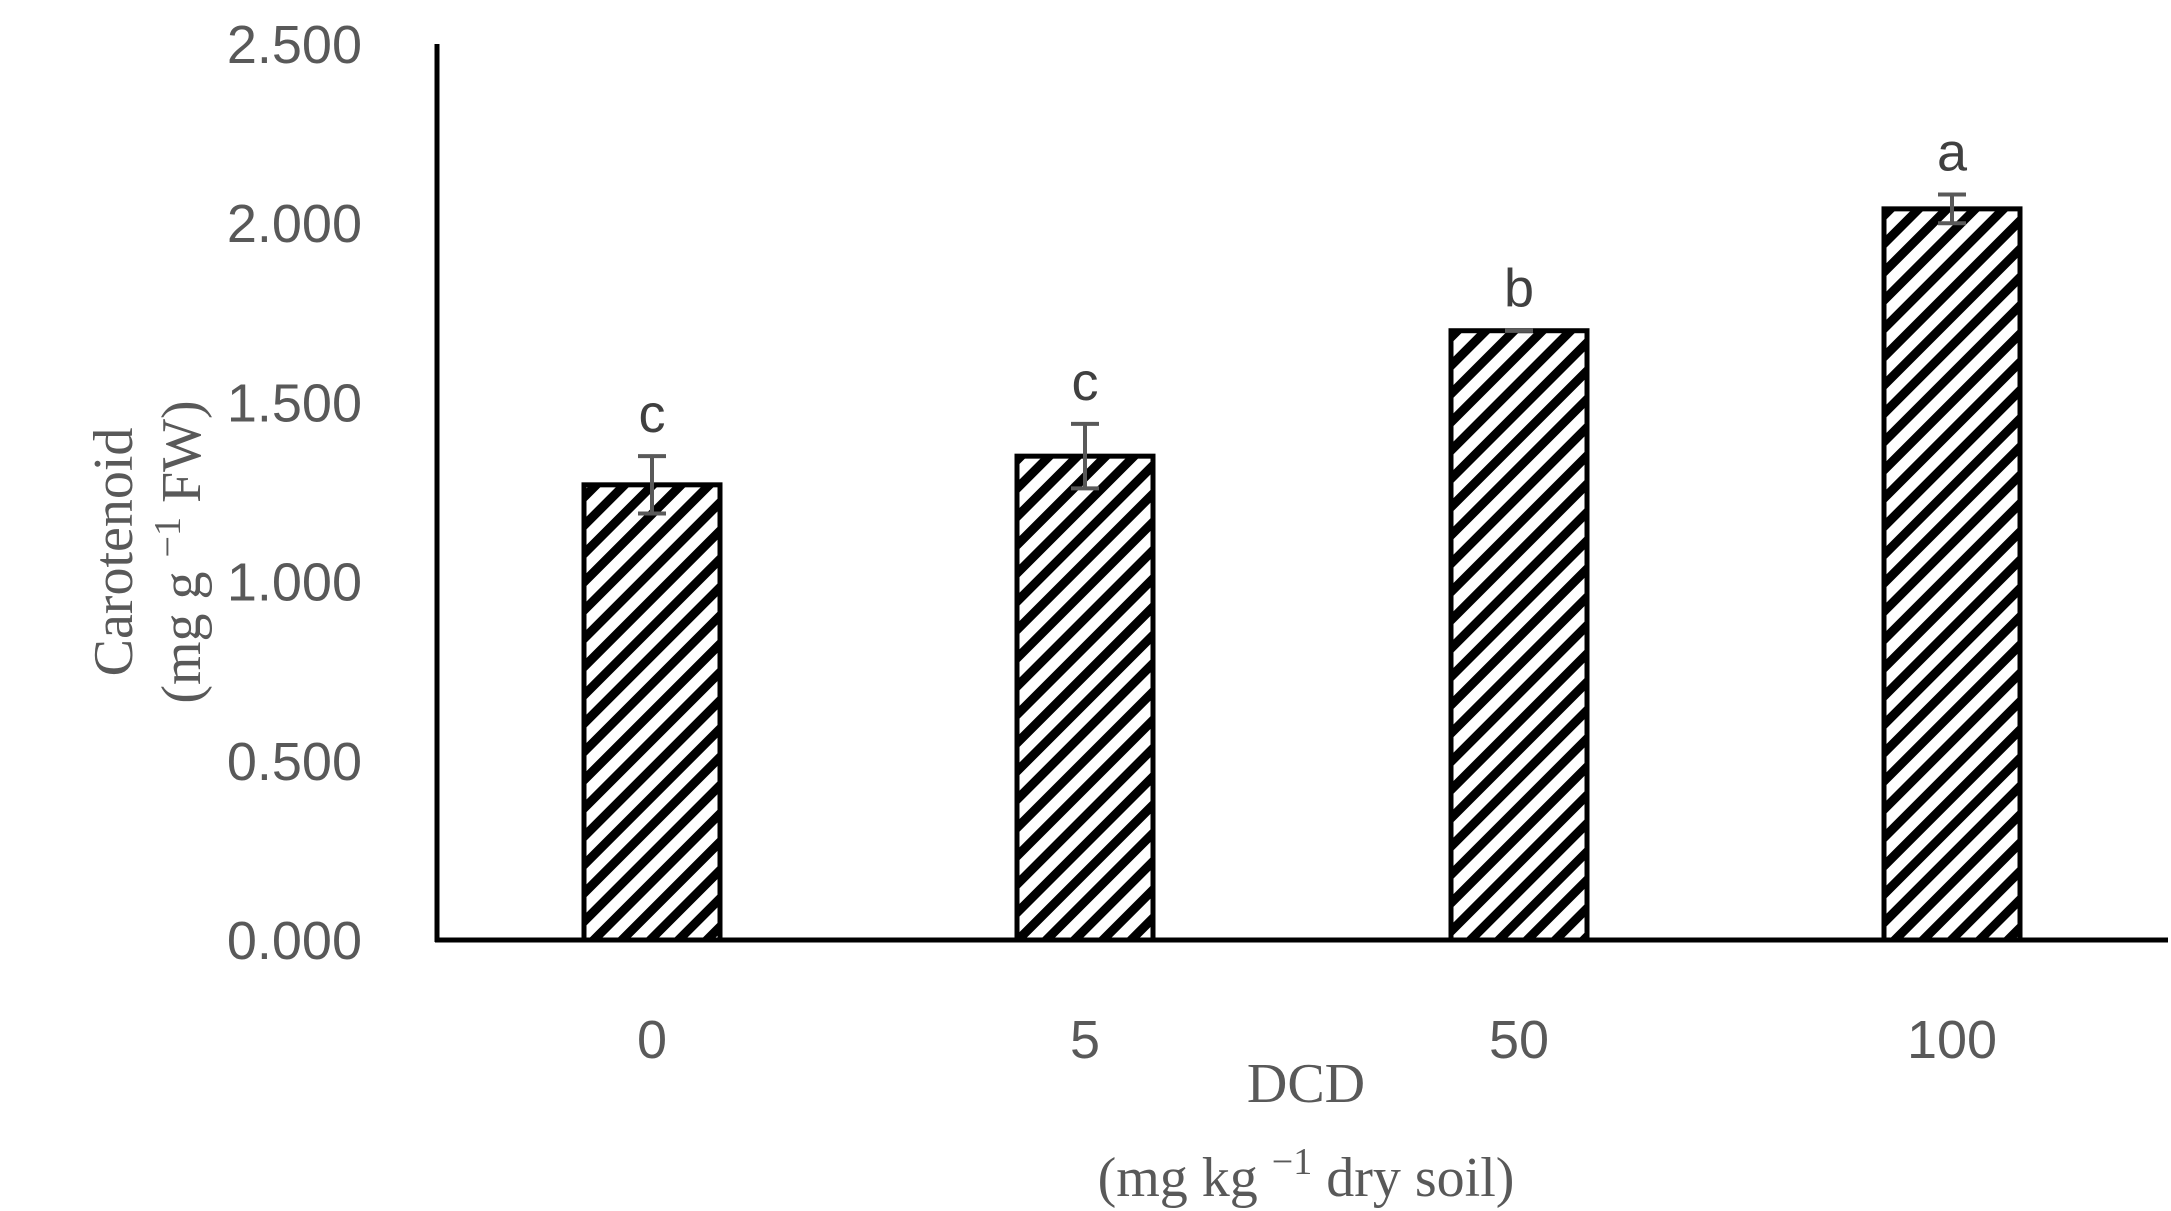 The height and width of the screenshot is (1211, 2171). What do you see at coordinates (1952, 1040) in the screenshot?
I see `x-tick-label: 100` at bounding box center [1952, 1040].